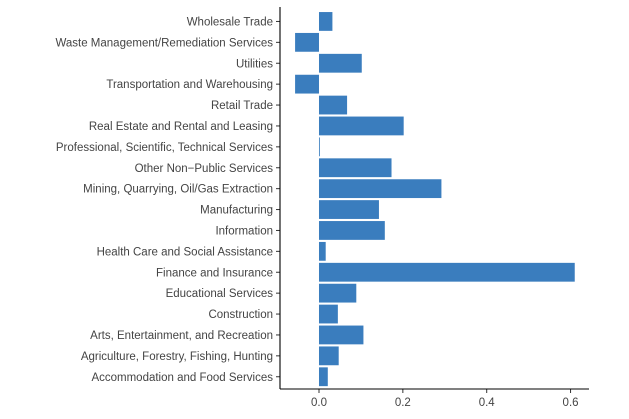 Image resolution: width=629 pixels, height=419 pixels. I want to click on category-label: Transportation and Warehousing, so click(189, 85).